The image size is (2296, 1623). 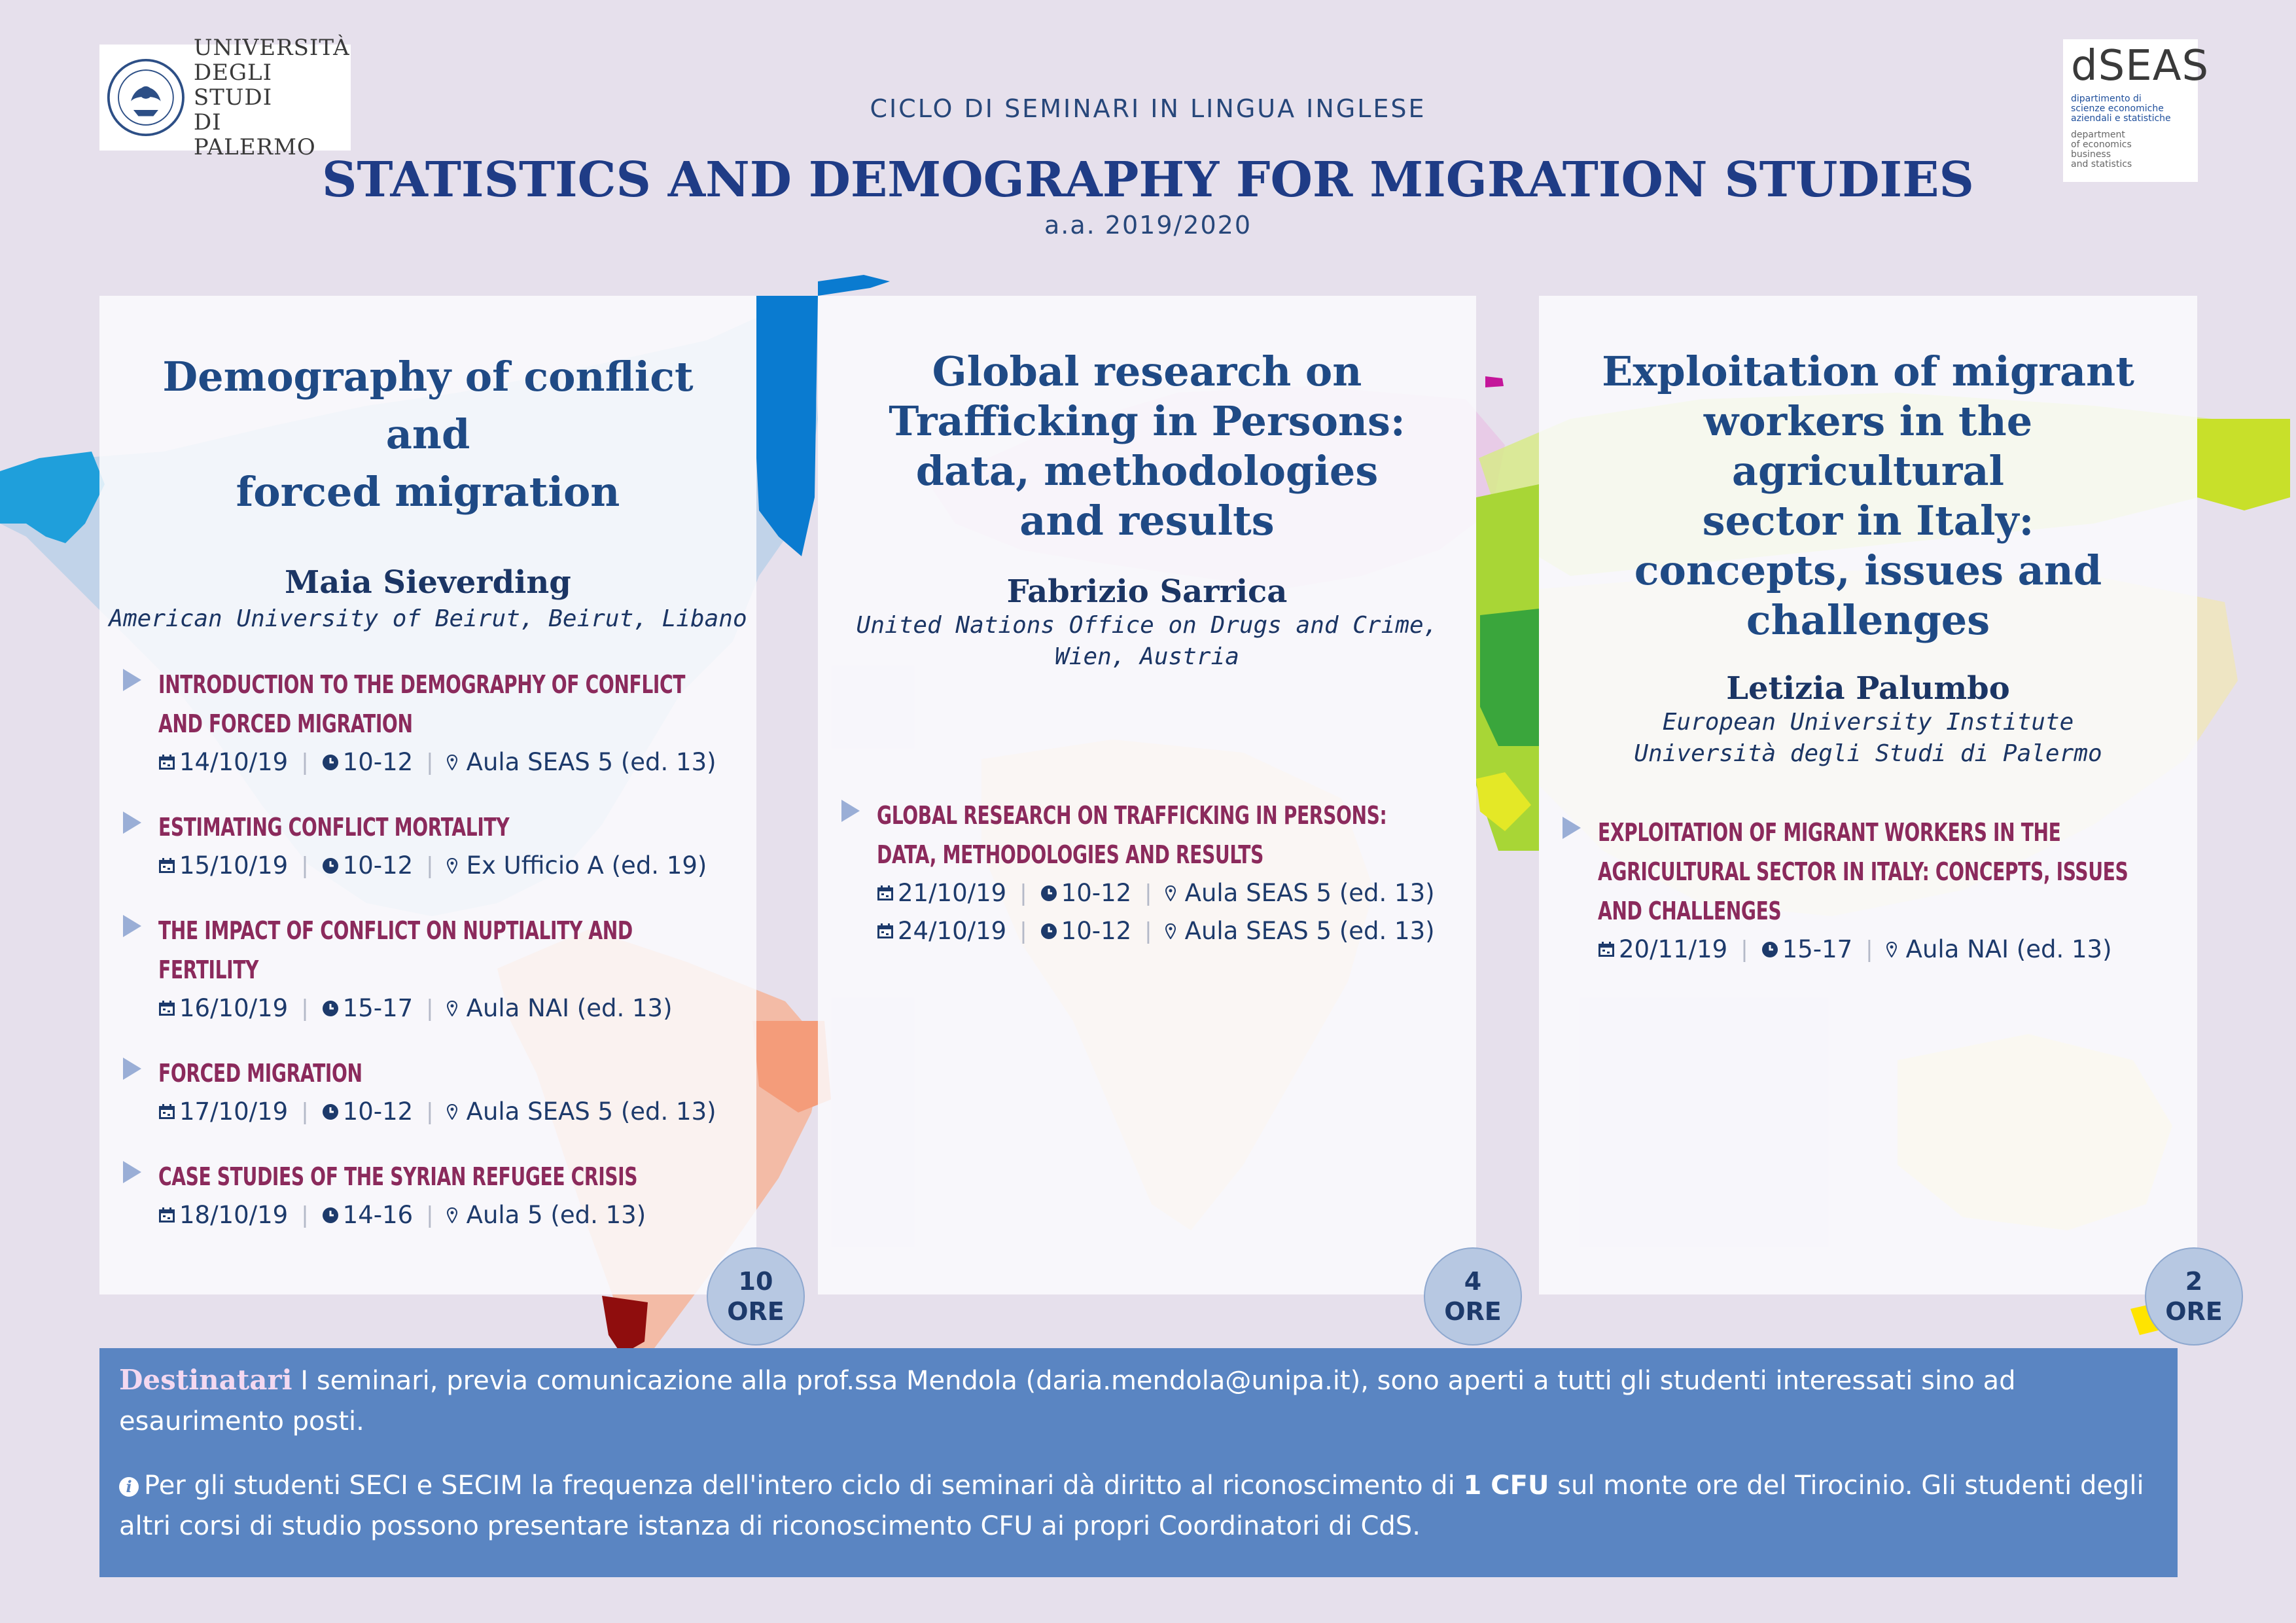 What do you see at coordinates (1506, 1486) in the screenshot?
I see `credits-amount: 1 CFU` at bounding box center [1506, 1486].